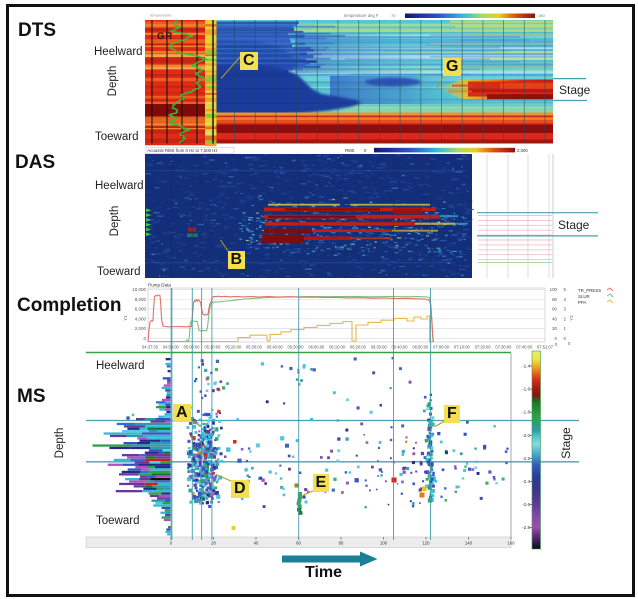 Image resolution: width=638 pixels, height=599 pixels. Describe the element at coordinates (159, 285) in the screenshot. I see `svg-text: Pump Data` at that location.